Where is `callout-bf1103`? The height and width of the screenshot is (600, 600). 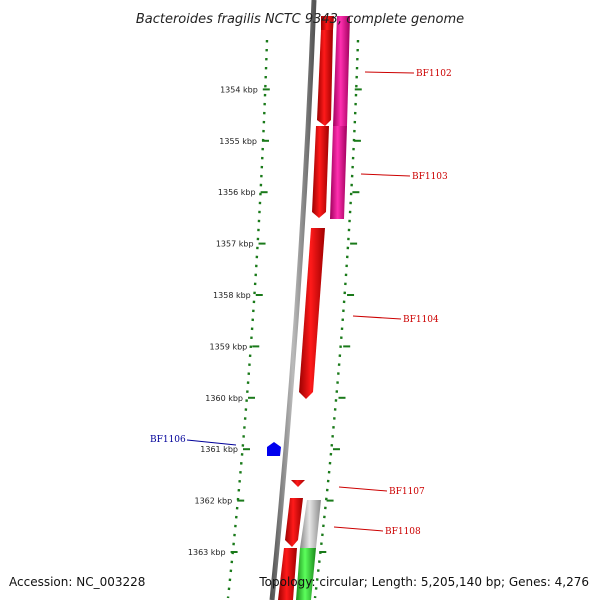
callout-bf1103 is located at coordinates (385, 175).